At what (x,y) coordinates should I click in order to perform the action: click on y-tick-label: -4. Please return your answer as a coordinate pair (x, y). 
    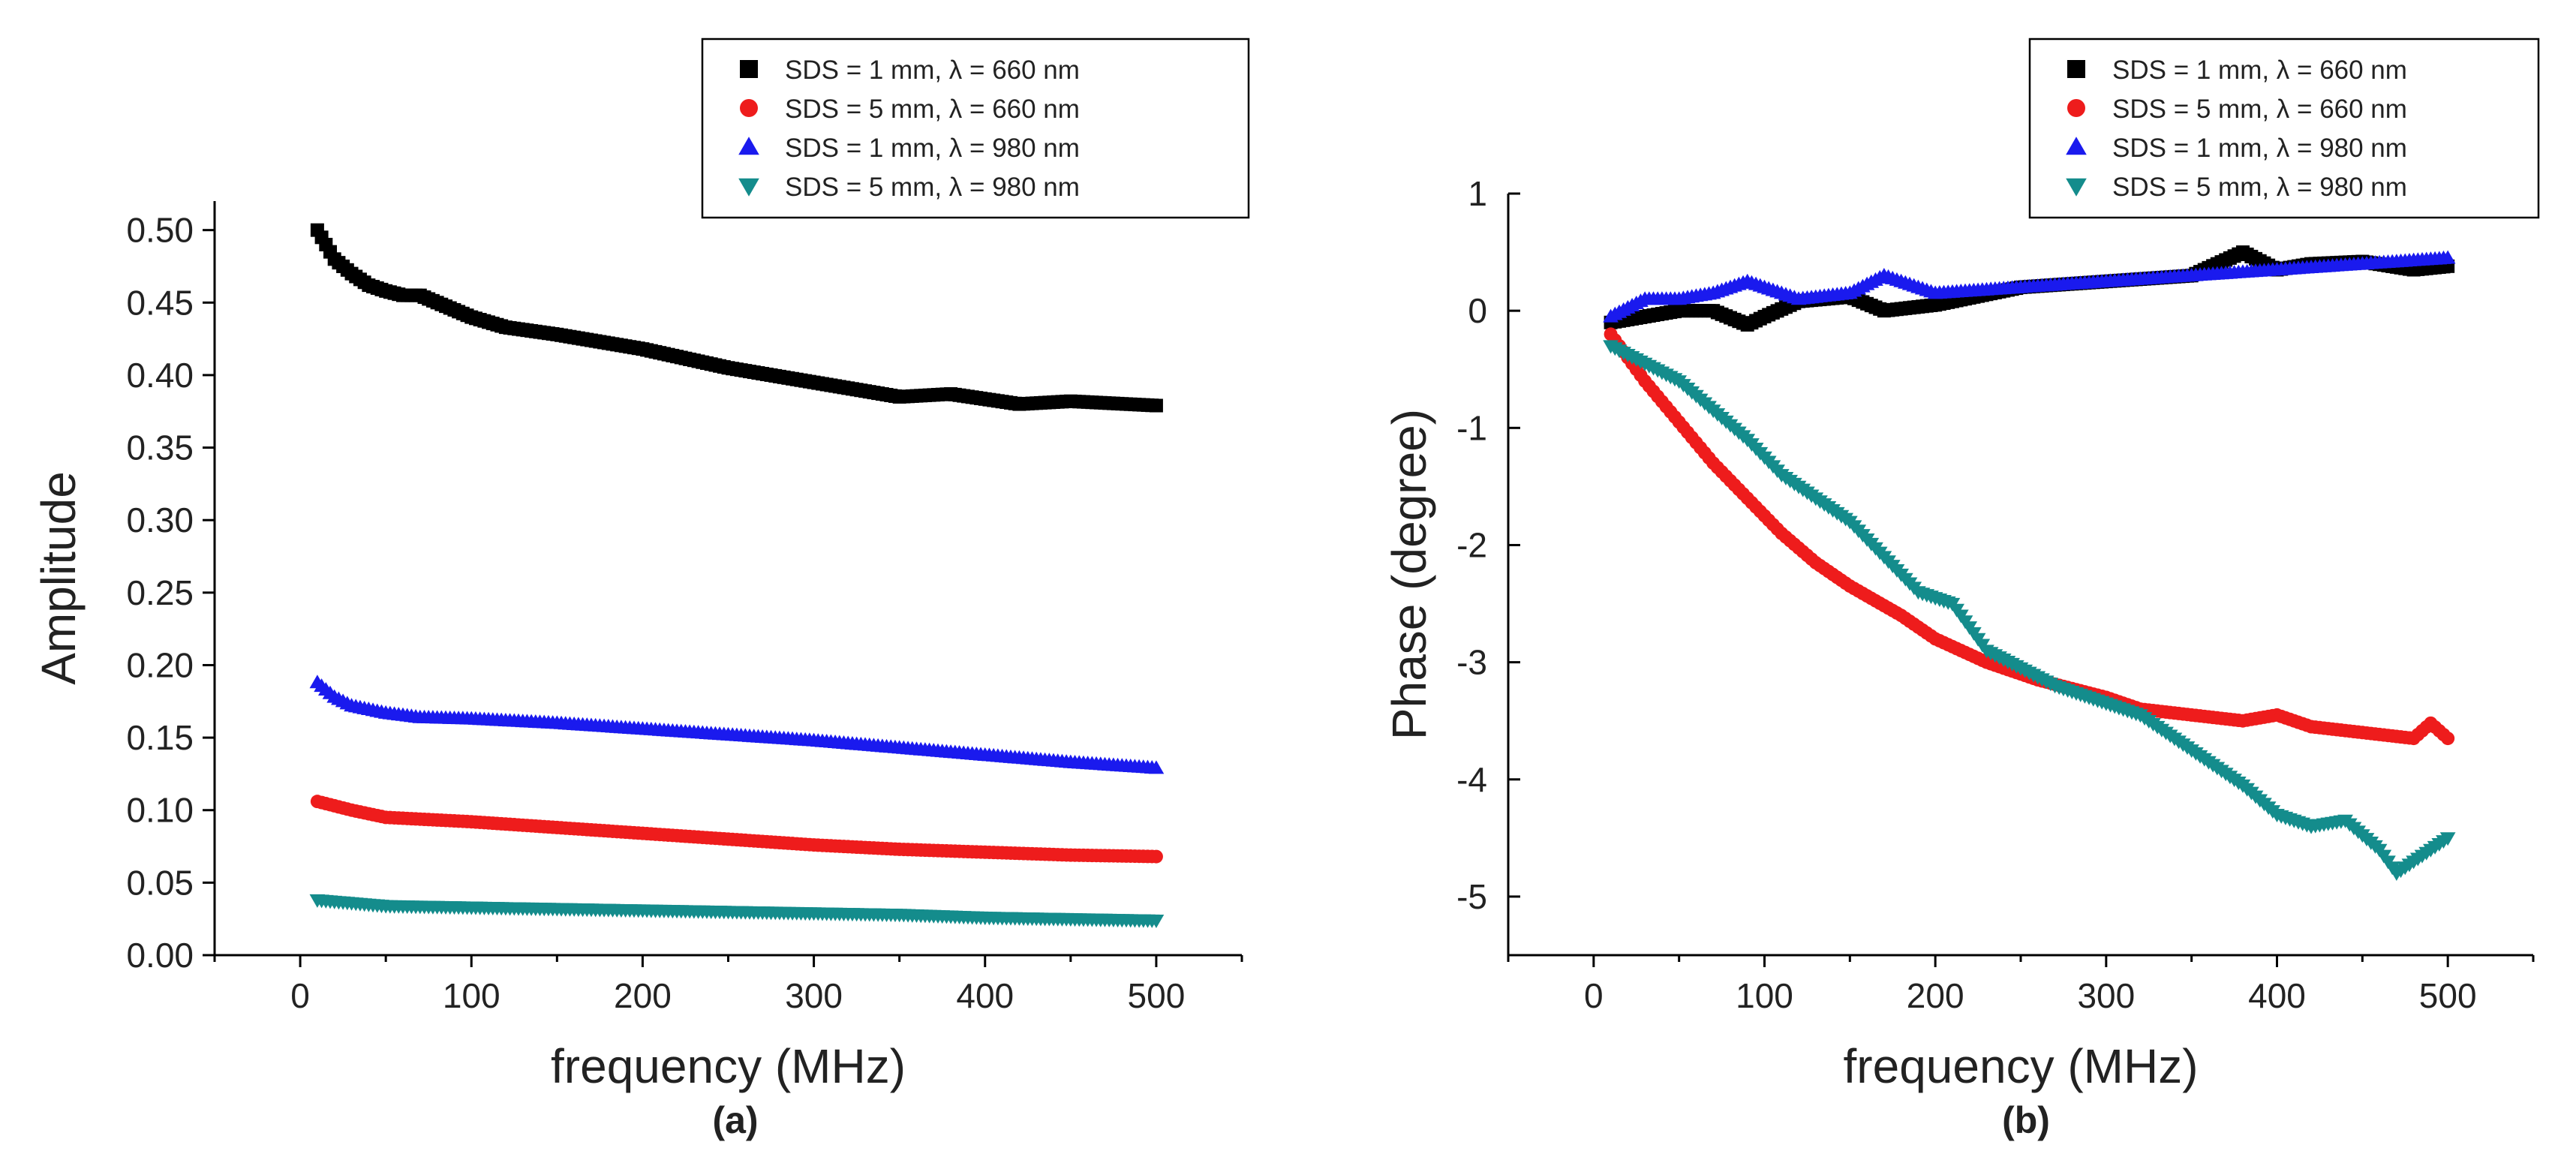
    Looking at the image, I should click on (1471, 779).